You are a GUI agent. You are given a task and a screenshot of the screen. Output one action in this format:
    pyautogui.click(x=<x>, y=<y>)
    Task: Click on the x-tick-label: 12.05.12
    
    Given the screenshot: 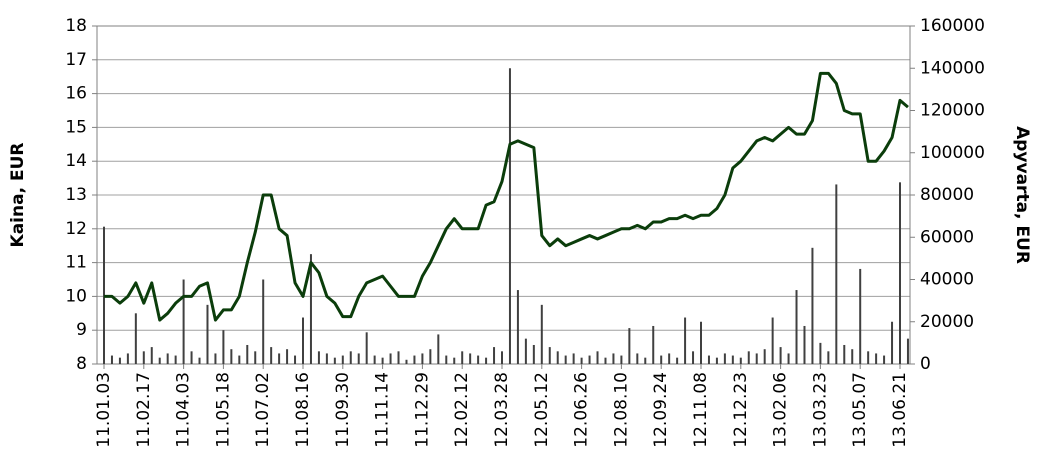 What is the action you would take?
    pyautogui.click(x=542, y=410)
    